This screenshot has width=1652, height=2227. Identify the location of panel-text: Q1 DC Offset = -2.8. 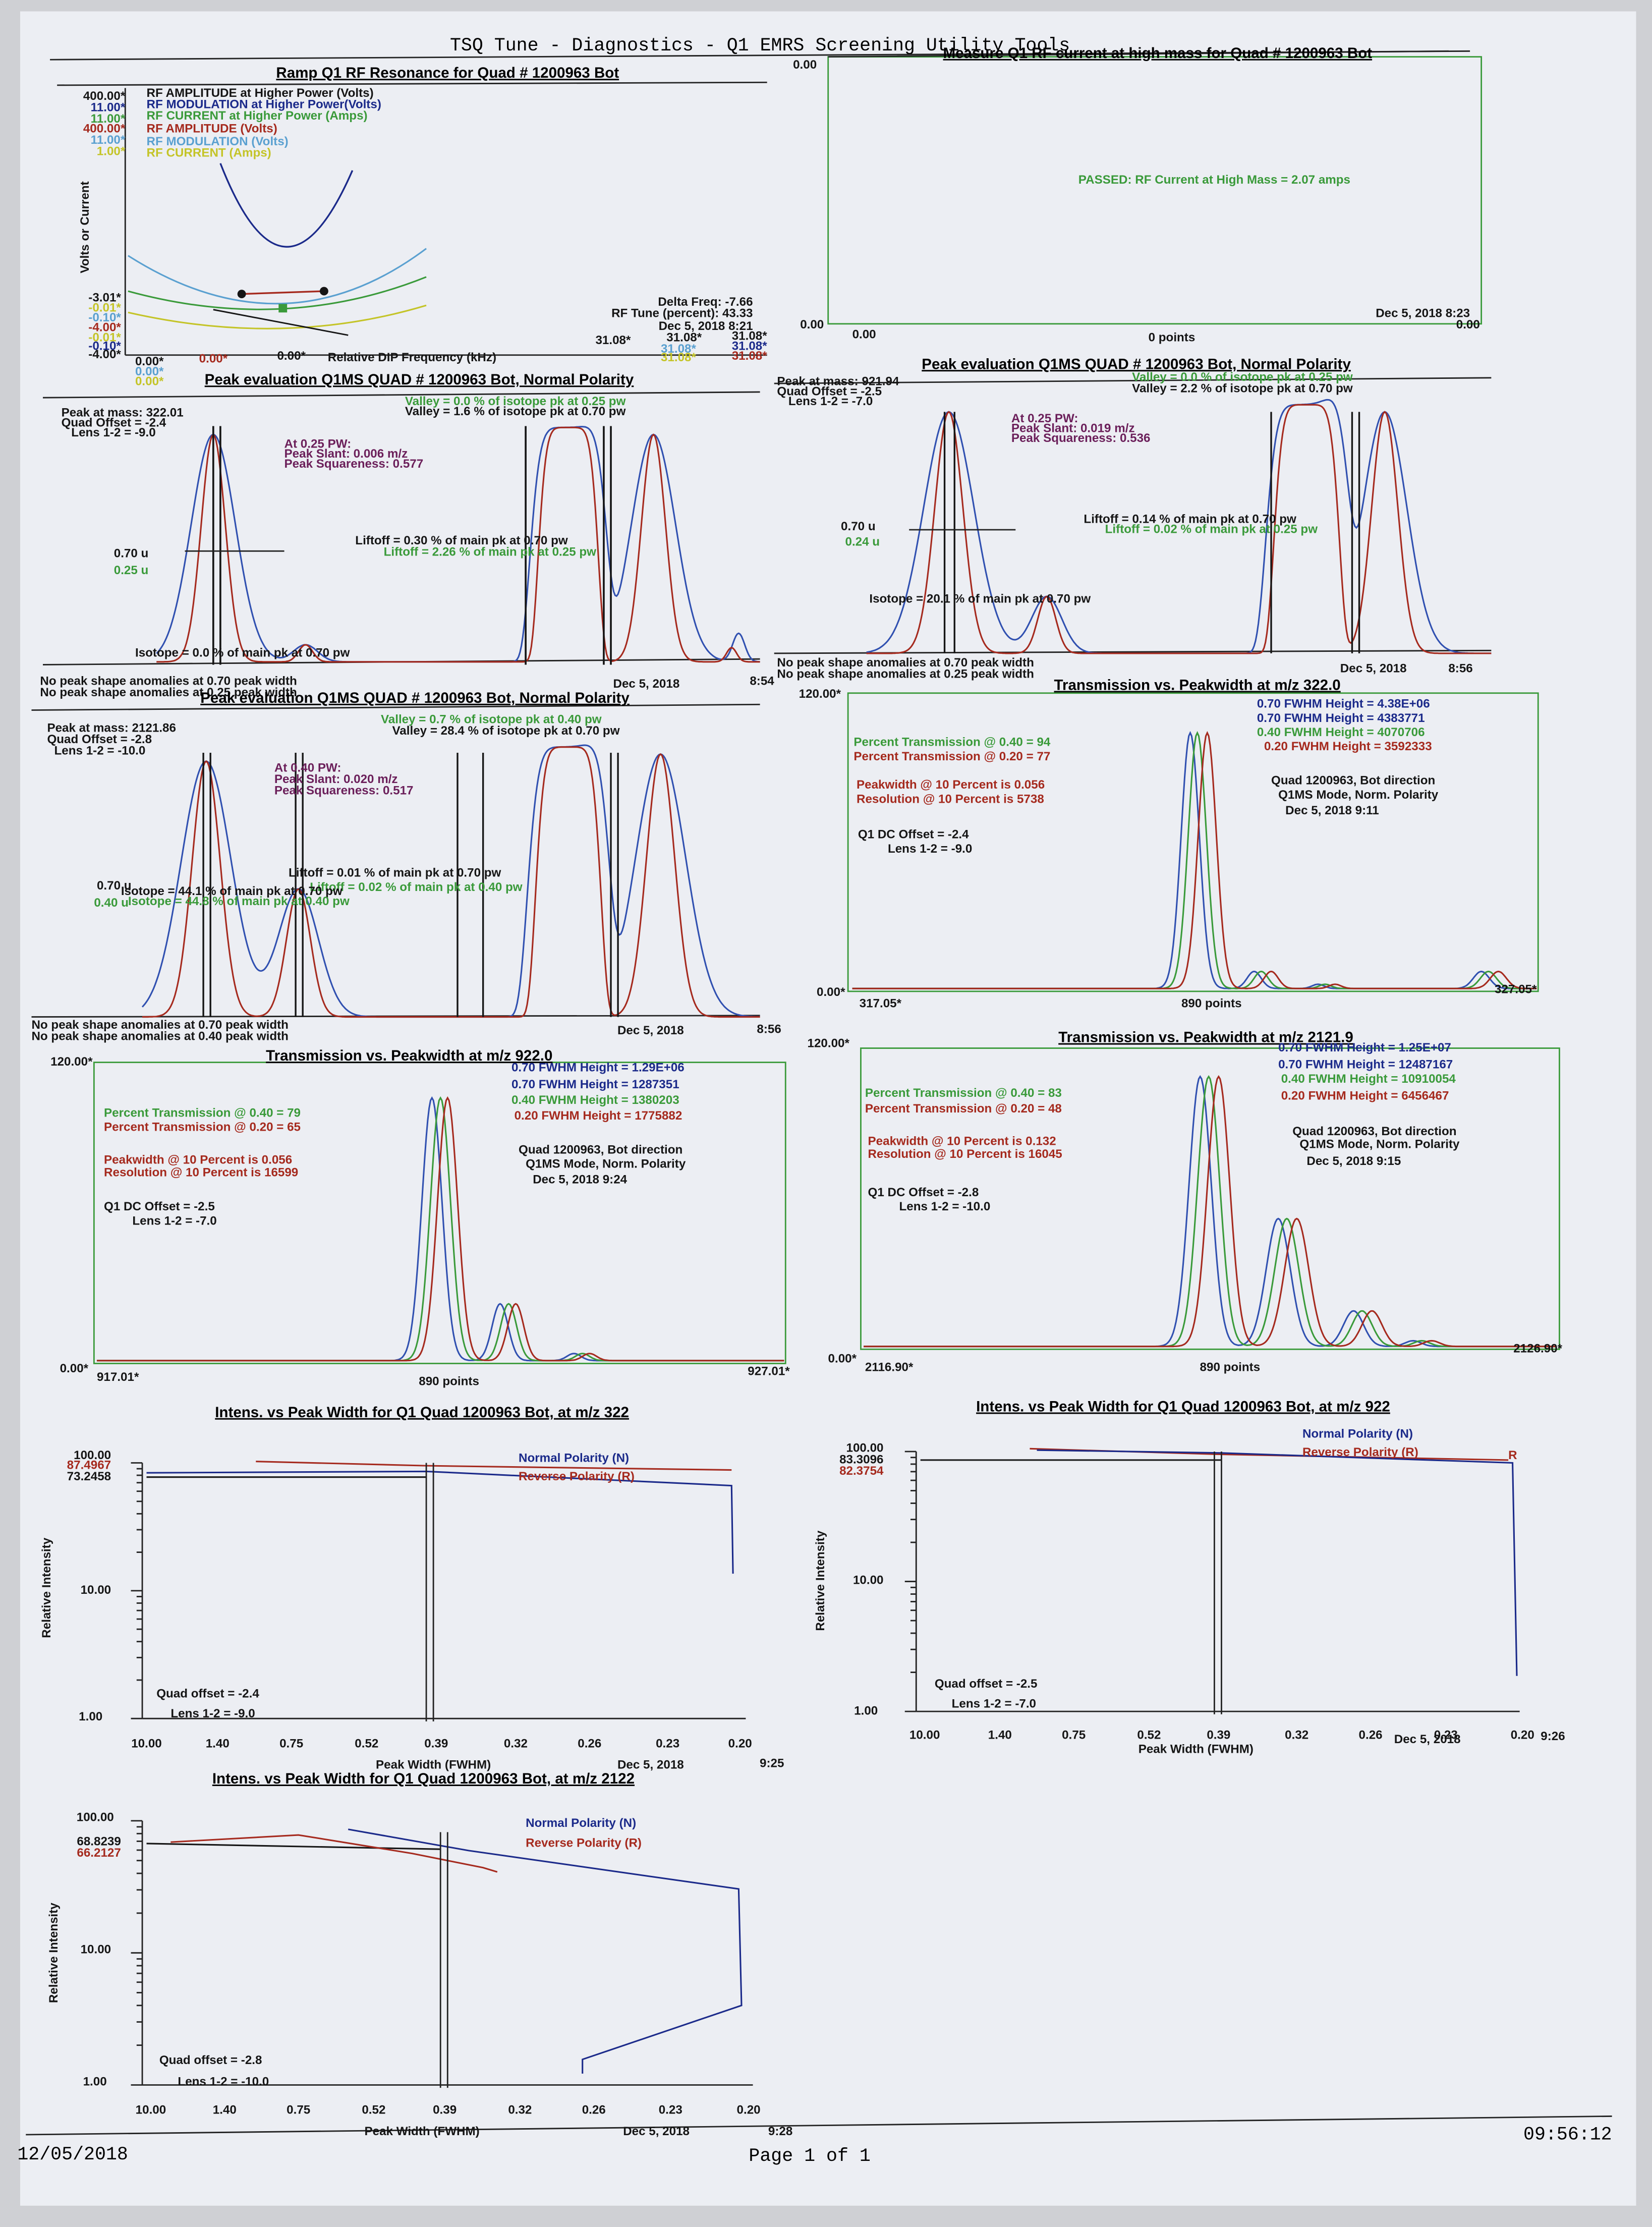
(923, 1192).